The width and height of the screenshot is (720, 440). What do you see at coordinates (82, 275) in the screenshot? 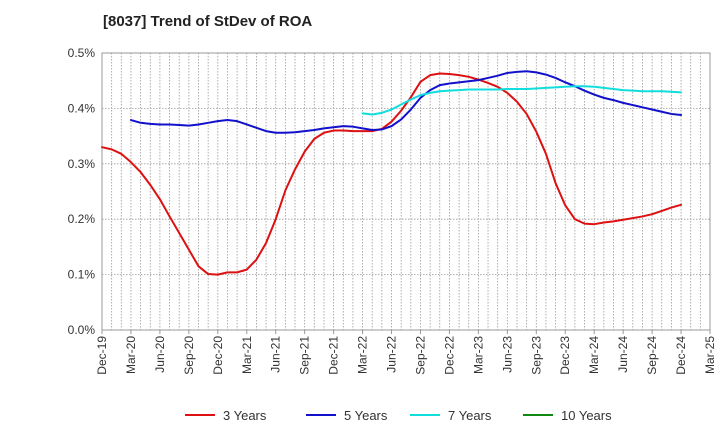
I see `y-tick-label: 0.1%` at bounding box center [82, 275].